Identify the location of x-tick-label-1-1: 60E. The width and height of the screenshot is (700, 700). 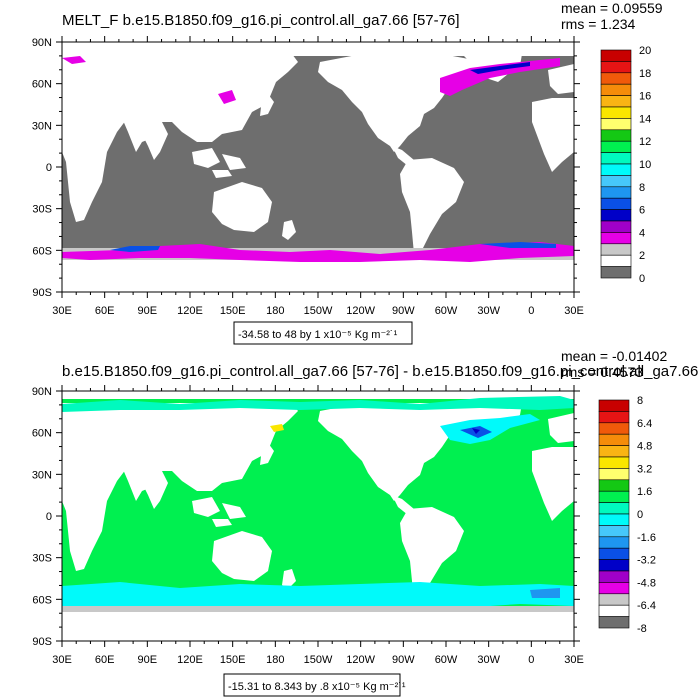
(105, 311).